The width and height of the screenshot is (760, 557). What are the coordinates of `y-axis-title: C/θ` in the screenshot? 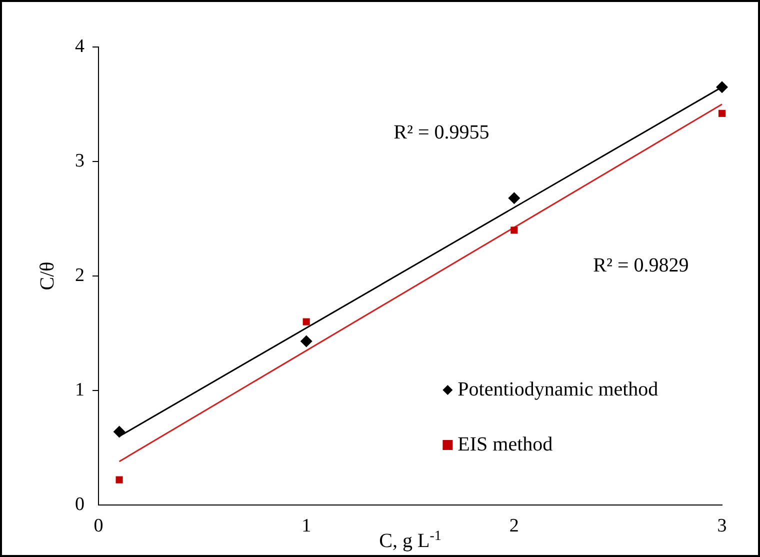 It's located at (47, 276).